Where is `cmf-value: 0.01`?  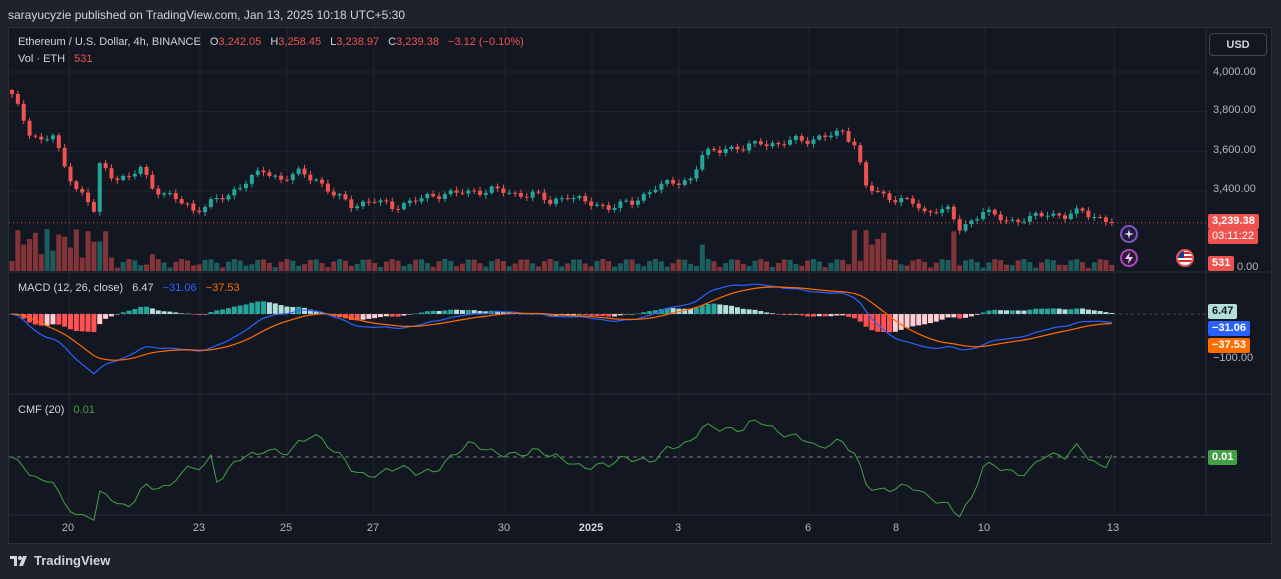 cmf-value: 0.01 is located at coordinates (84, 410).